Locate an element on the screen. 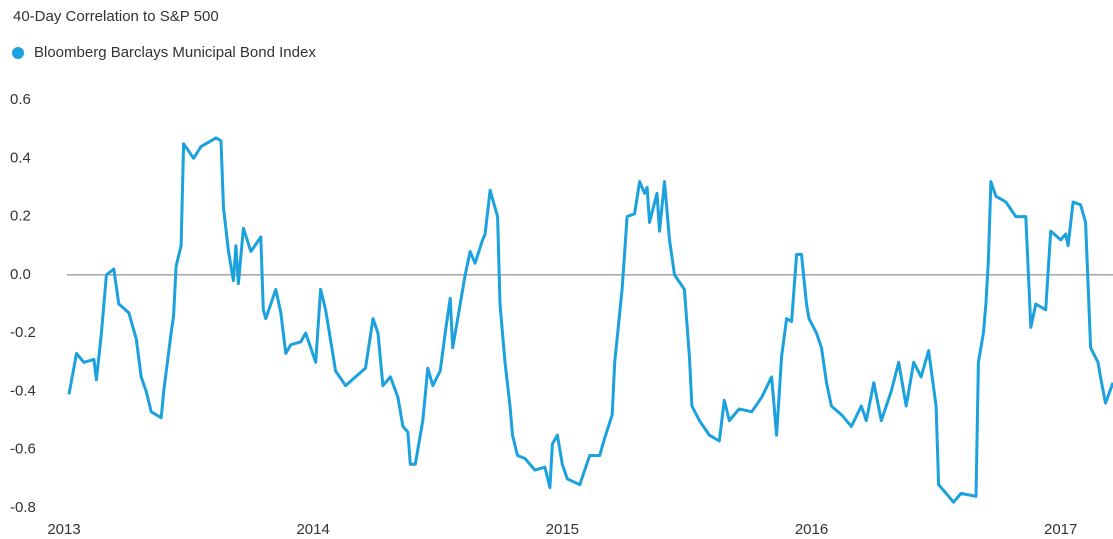 The height and width of the screenshot is (539, 1113). legend-swatch is located at coordinates (18, 53).